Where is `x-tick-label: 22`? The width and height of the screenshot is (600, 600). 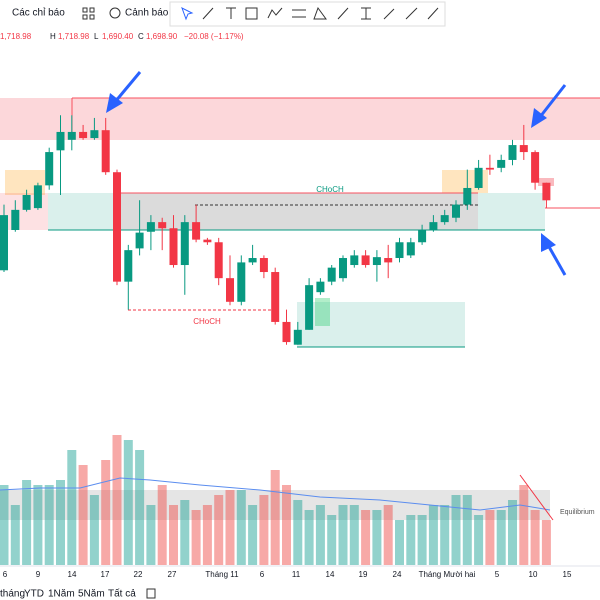
x-tick-label: 22 is located at coordinates (138, 574).